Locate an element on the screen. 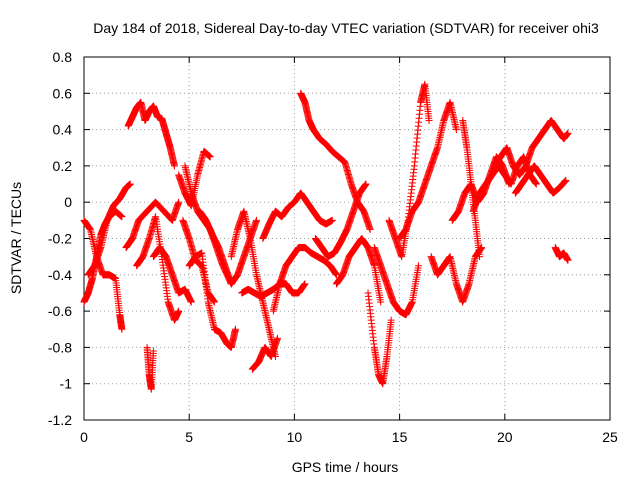  series-track-ae is located at coordinates (561, 254).